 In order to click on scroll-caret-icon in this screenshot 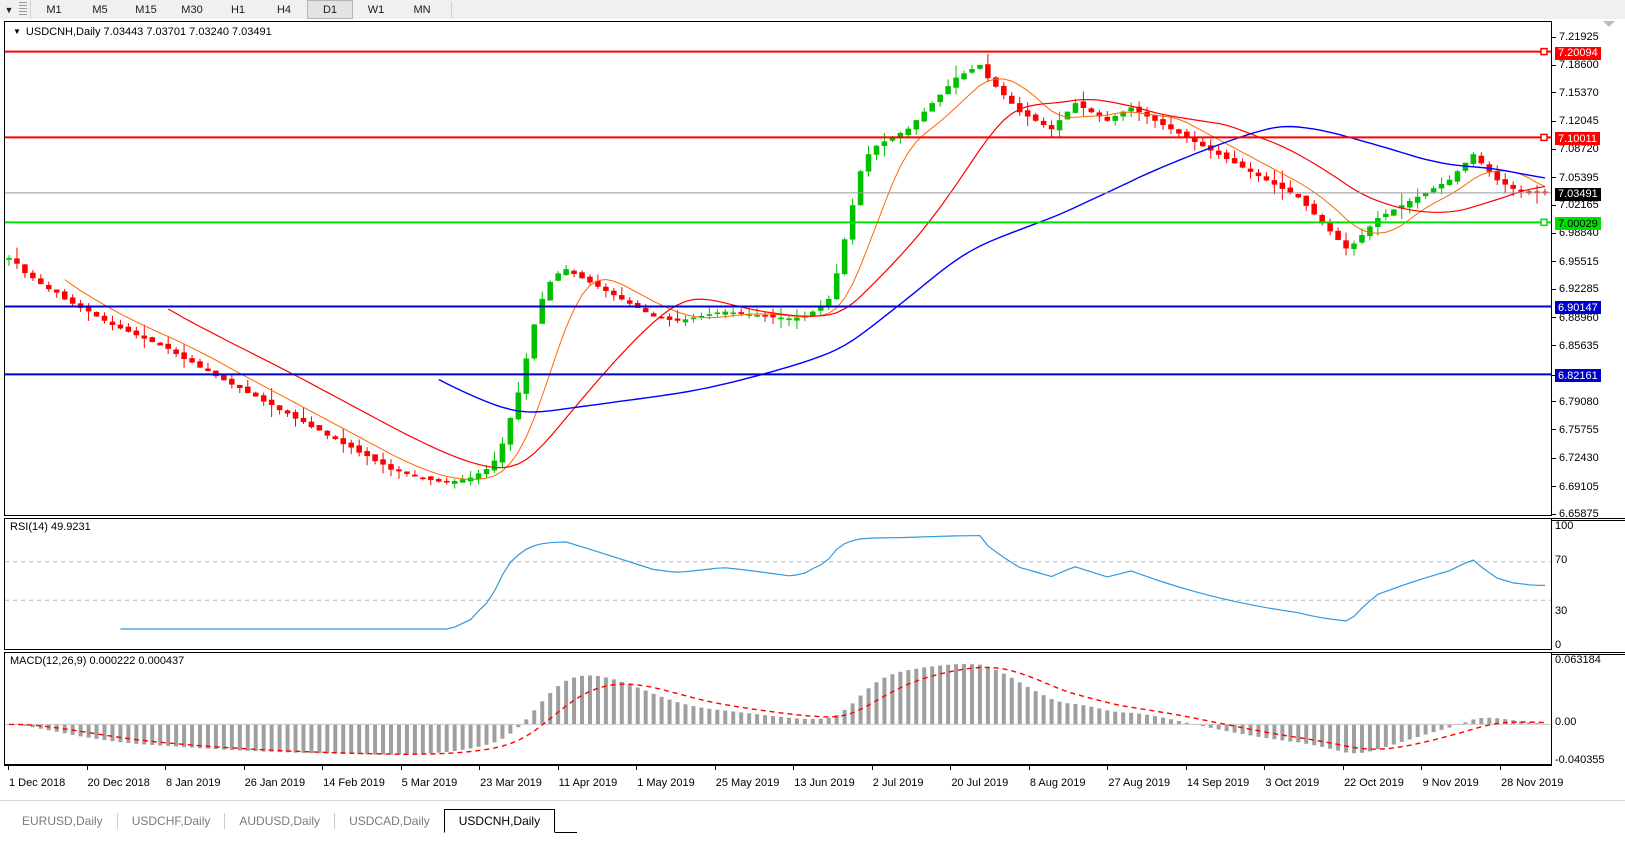, I will do `click(1609, 24)`.